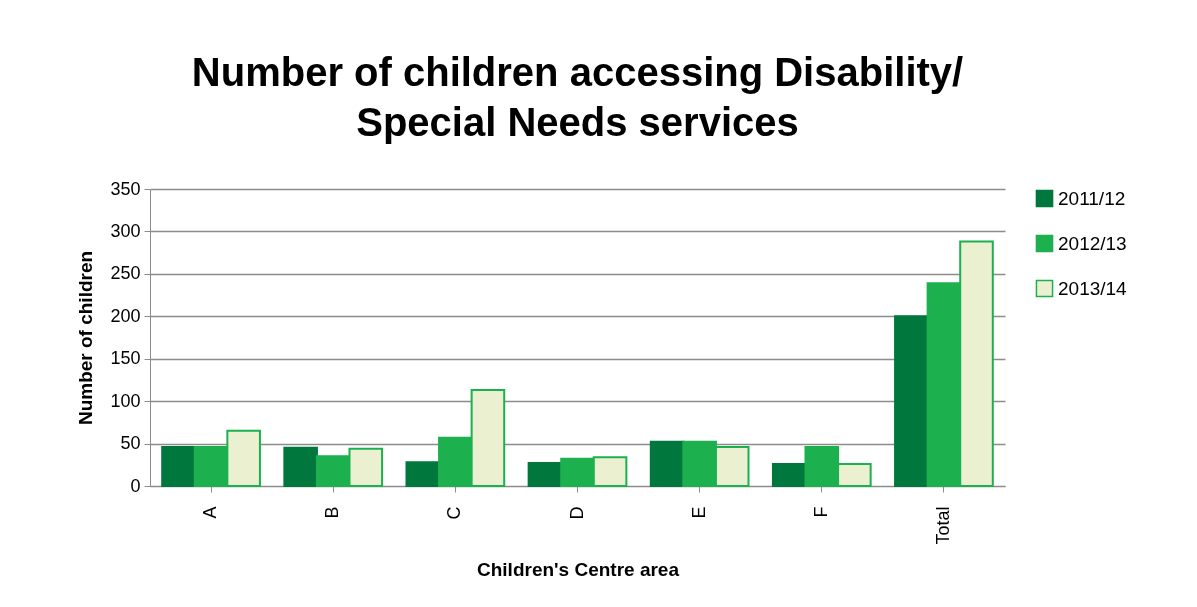 Image resolution: width=1197 pixels, height=607 pixels. Describe the element at coordinates (210, 512) in the screenshot. I see `x-tick-label: A` at that location.